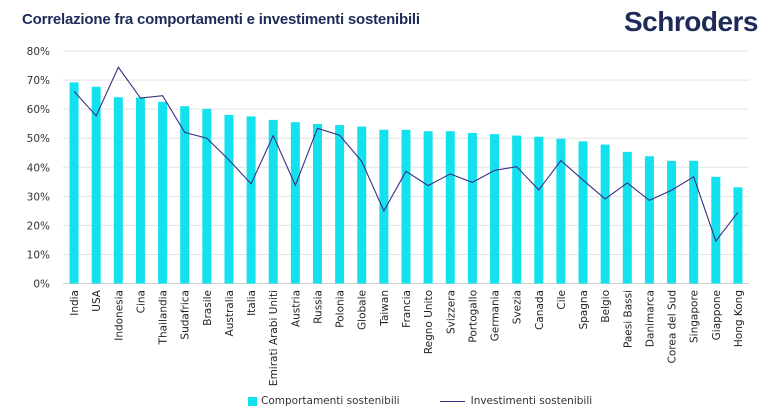 Image resolution: width=770 pixels, height=414 pixels. I want to click on legend-line-swatch, so click(452, 401).